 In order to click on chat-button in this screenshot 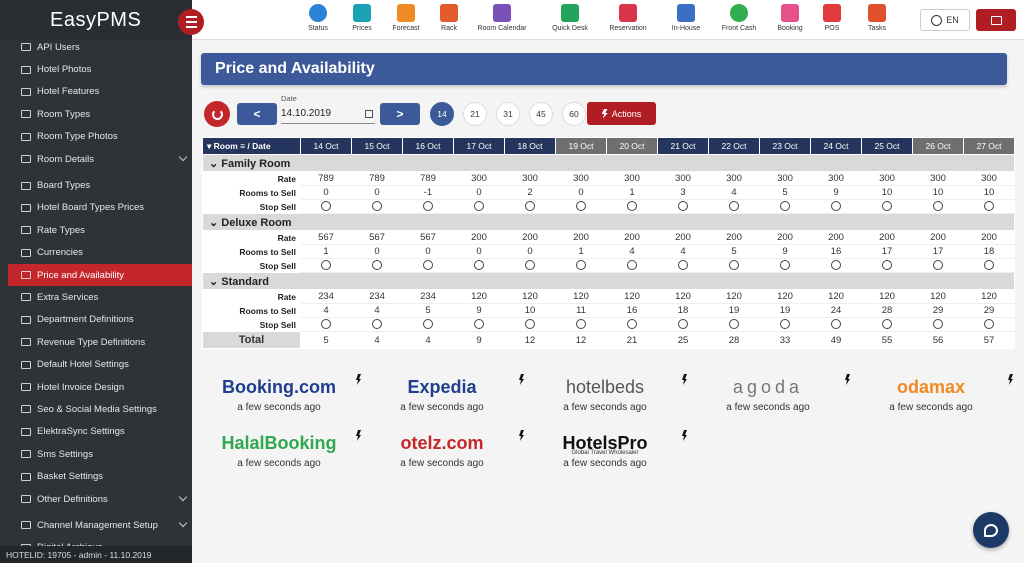, I will do `click(991, 530)`.